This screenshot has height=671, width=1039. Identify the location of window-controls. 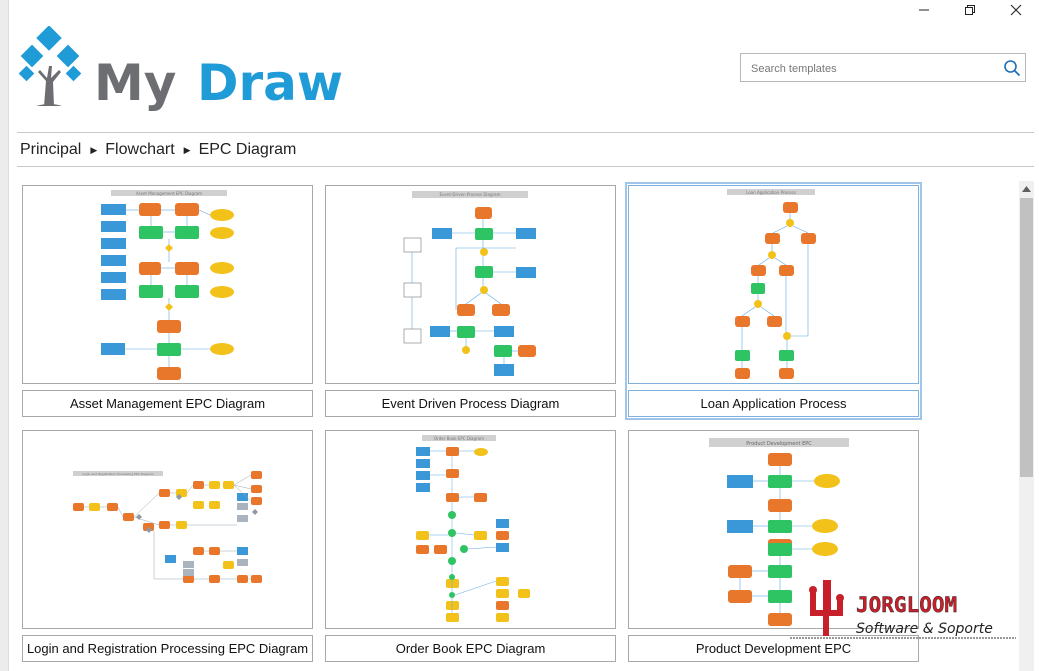
(970, 10).